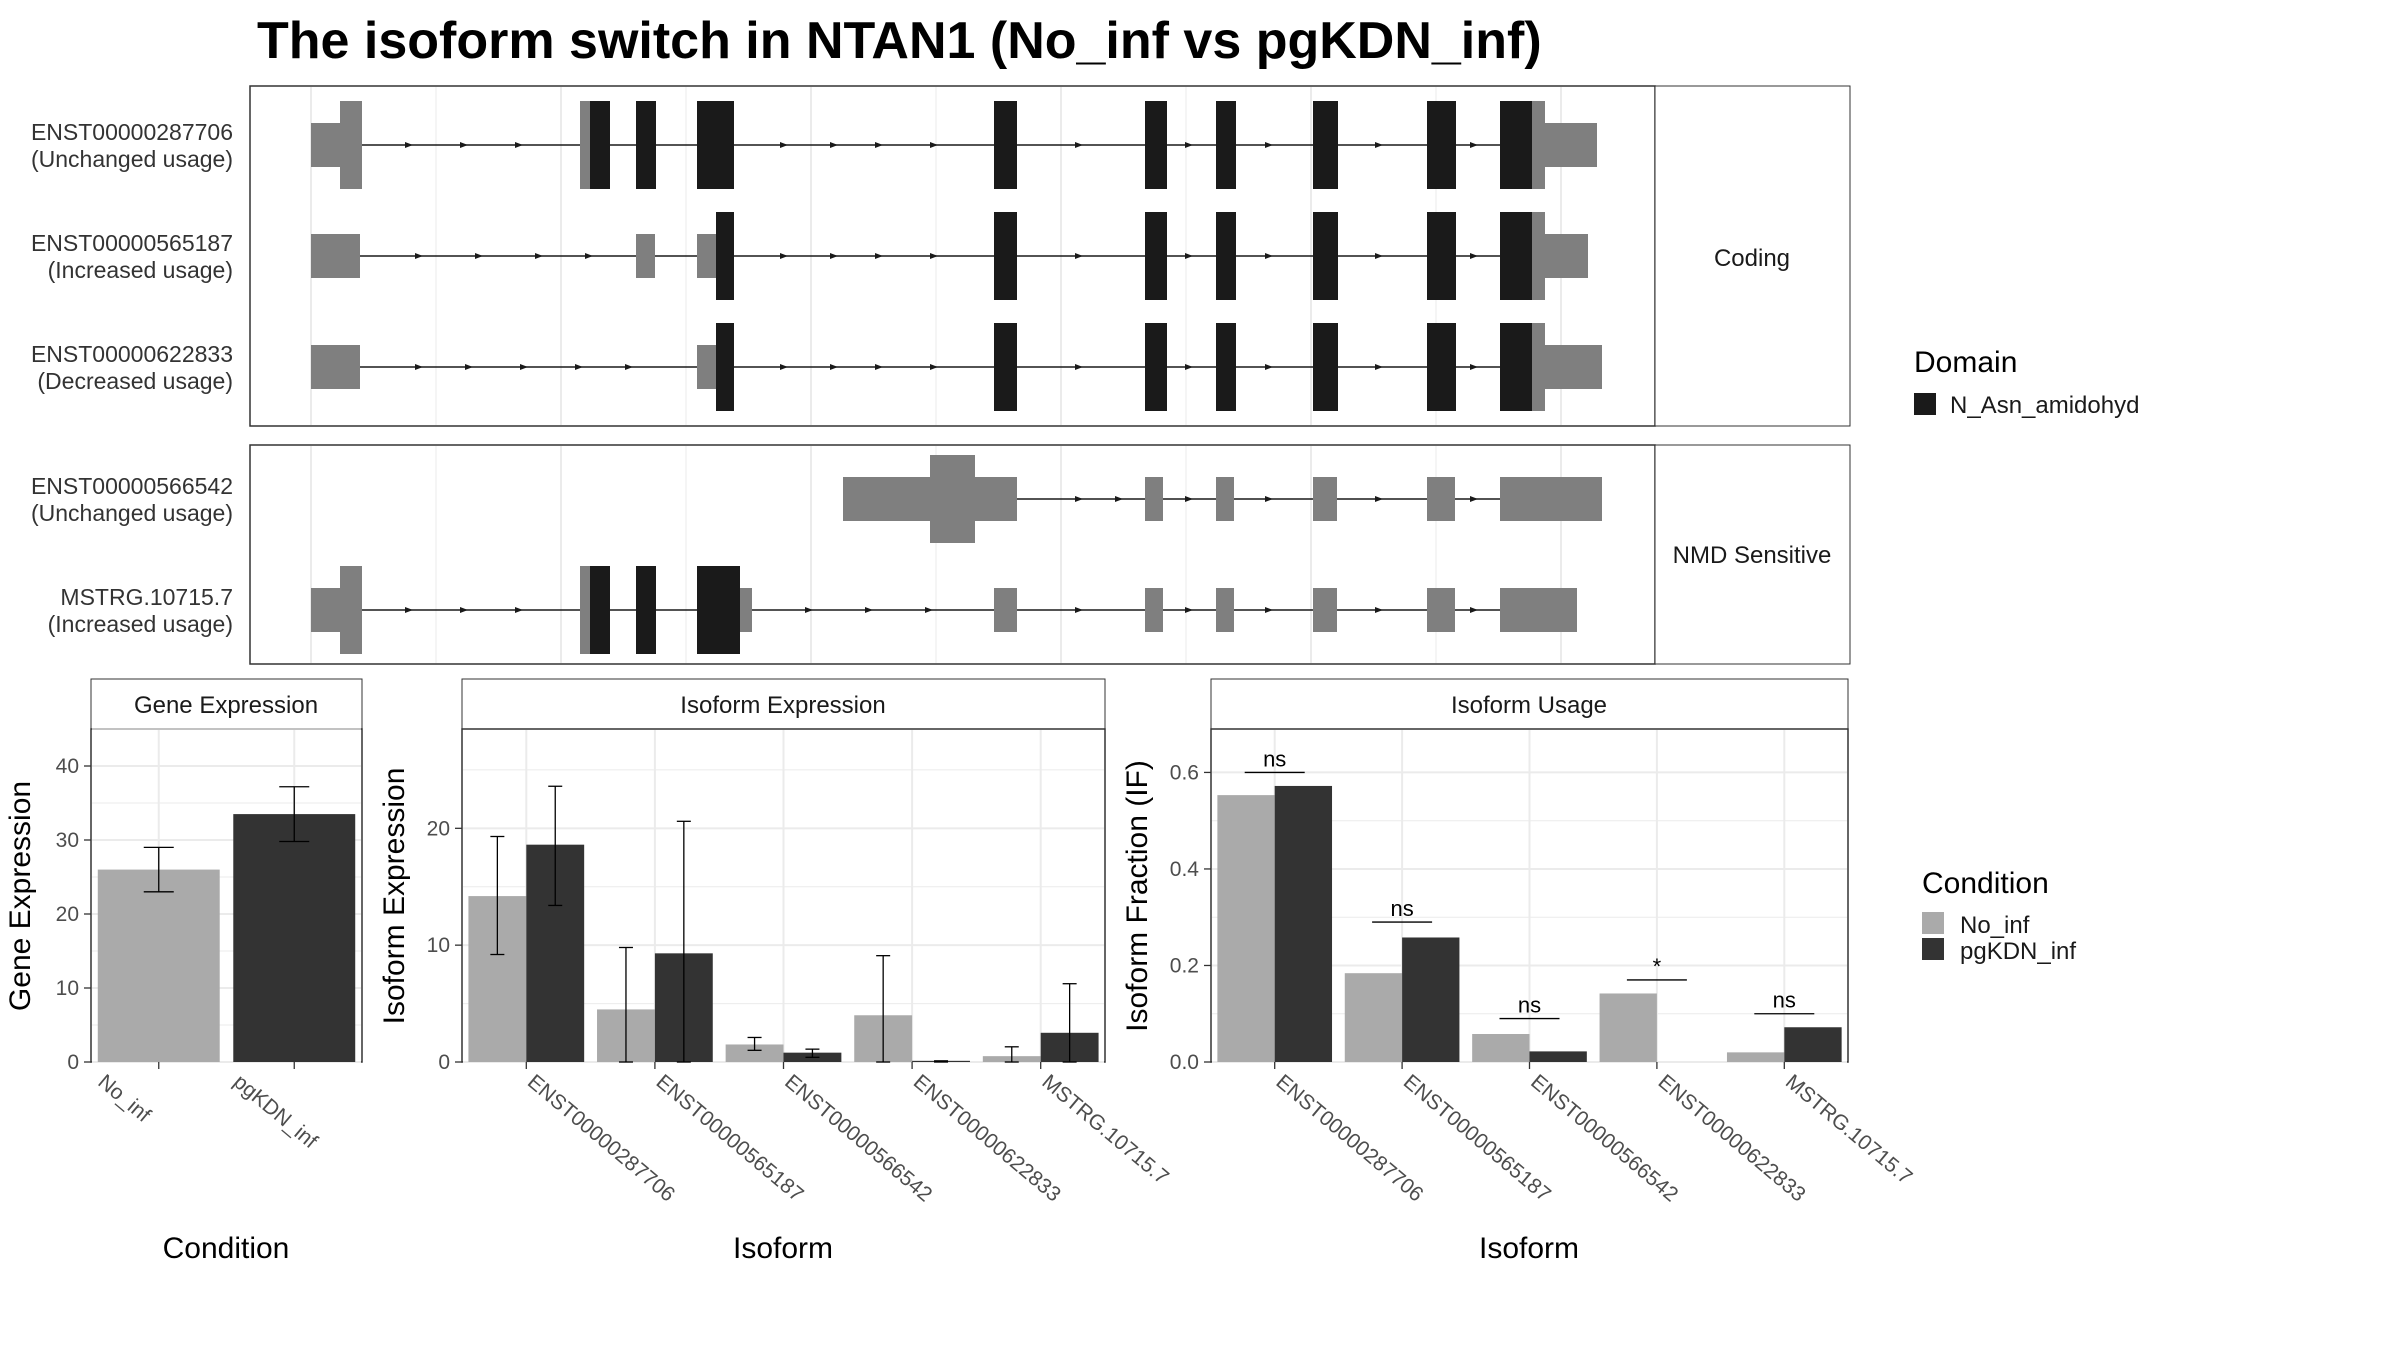 This screenshot has width=2400, height=1350. I want to click on y-tick-label: 20, so click(67, 914).